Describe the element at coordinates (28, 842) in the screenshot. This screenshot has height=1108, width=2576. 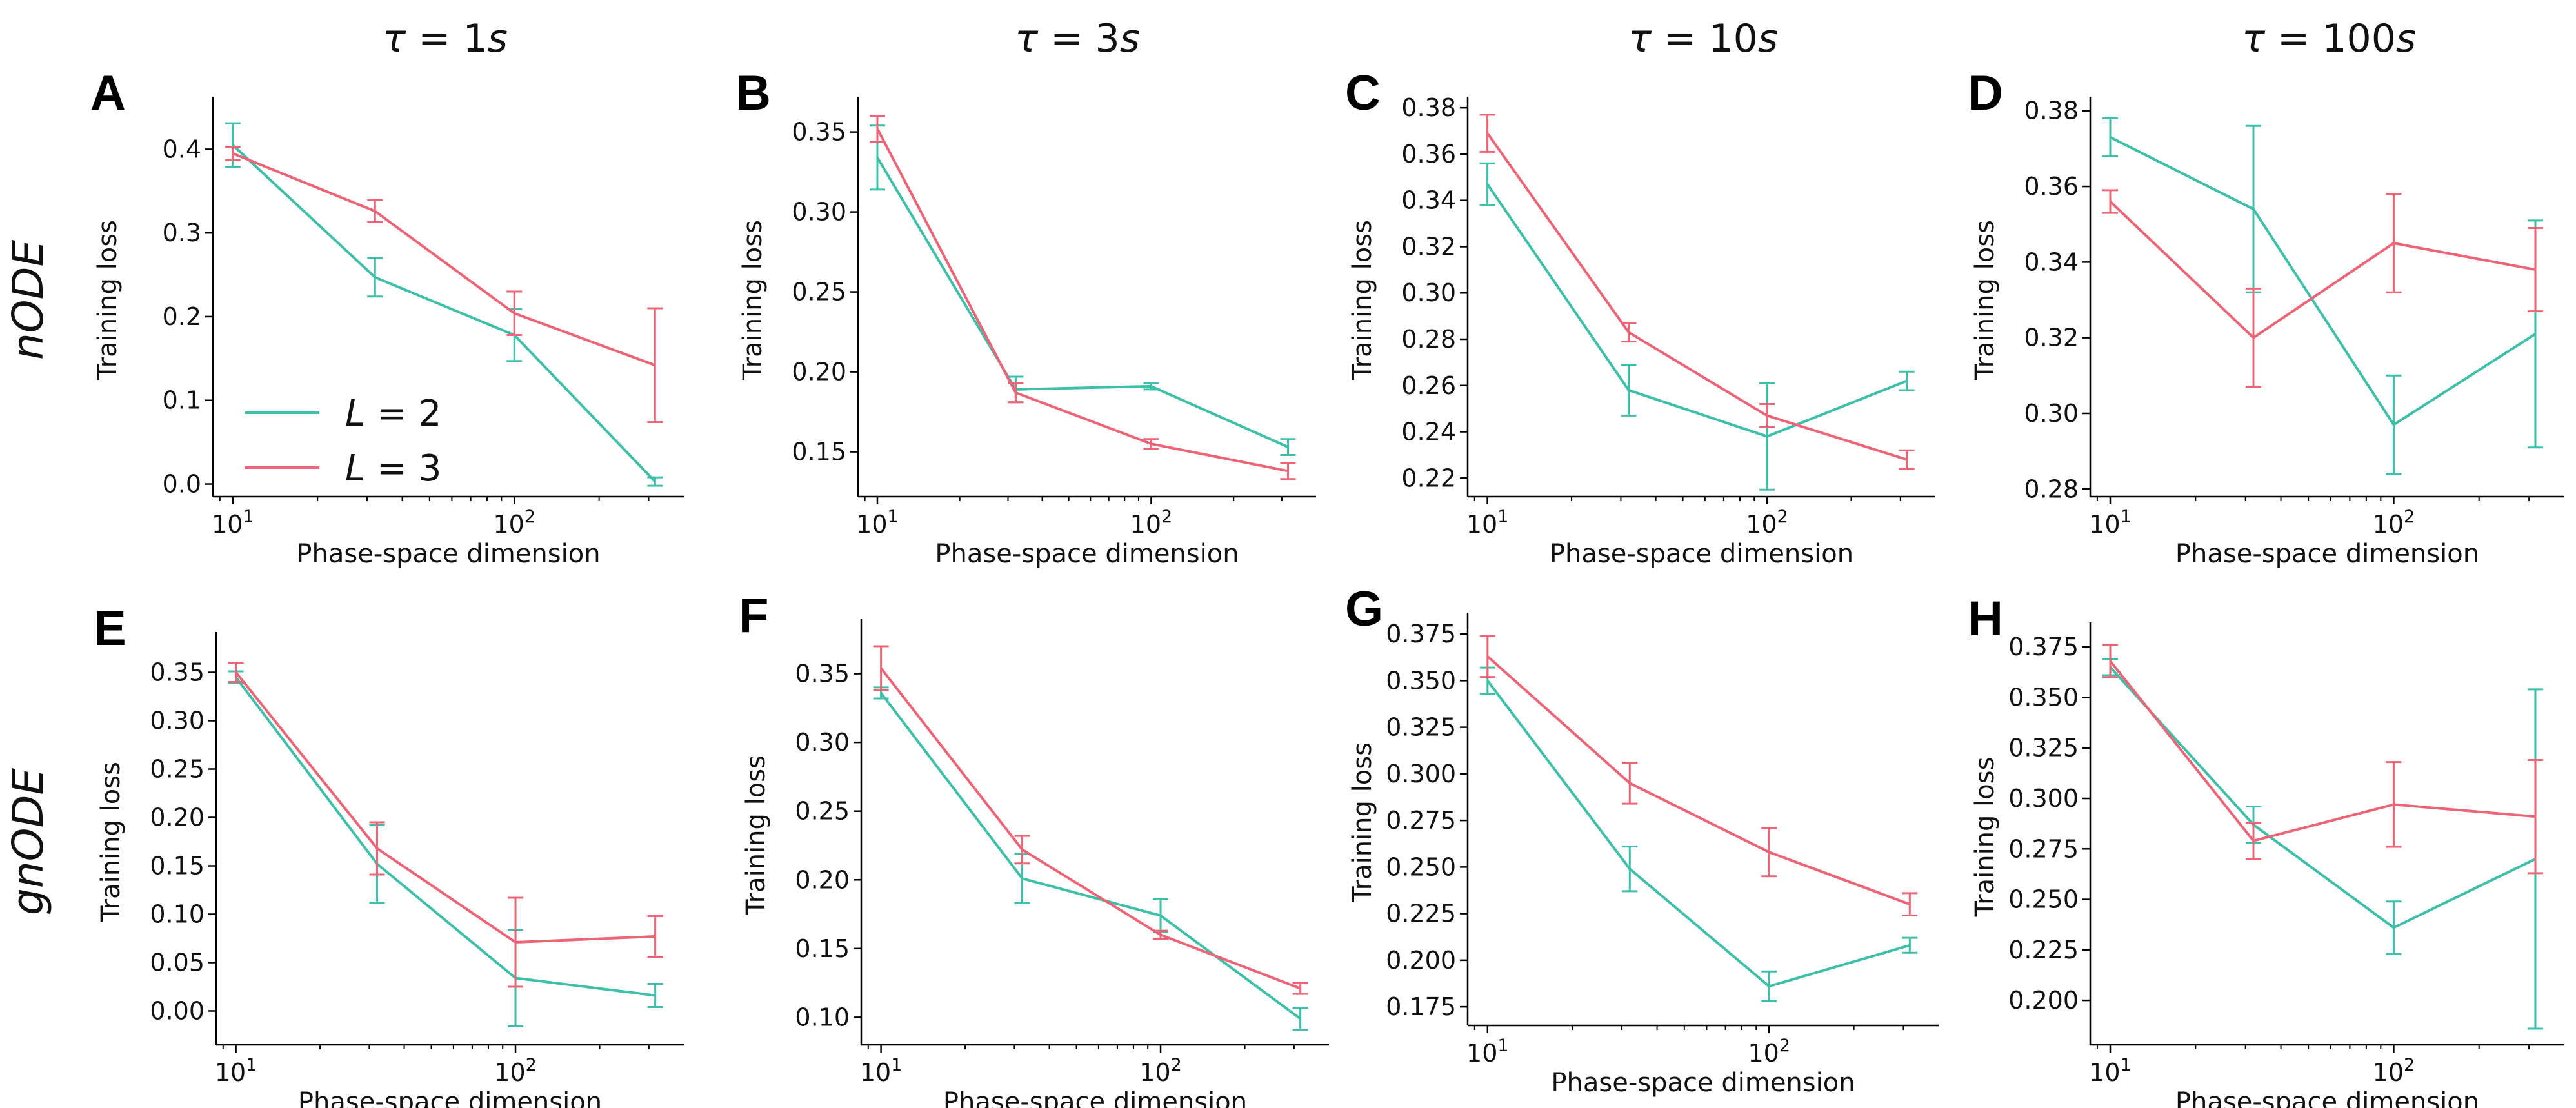
I see `row-title-gnode: gnODE` at that location.